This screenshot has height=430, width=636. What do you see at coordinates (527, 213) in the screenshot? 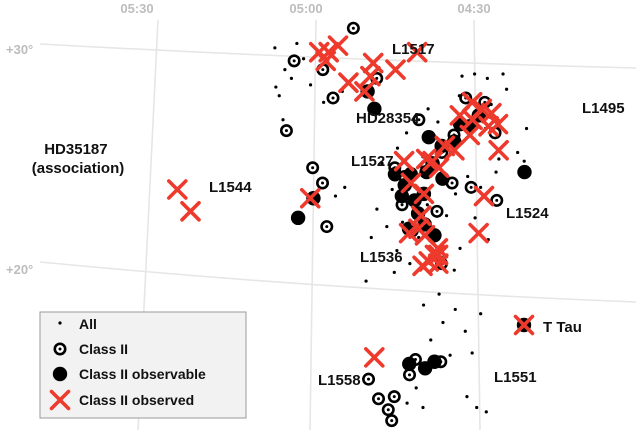
I see `region-label: L1524` at bounding box center [527, 213].